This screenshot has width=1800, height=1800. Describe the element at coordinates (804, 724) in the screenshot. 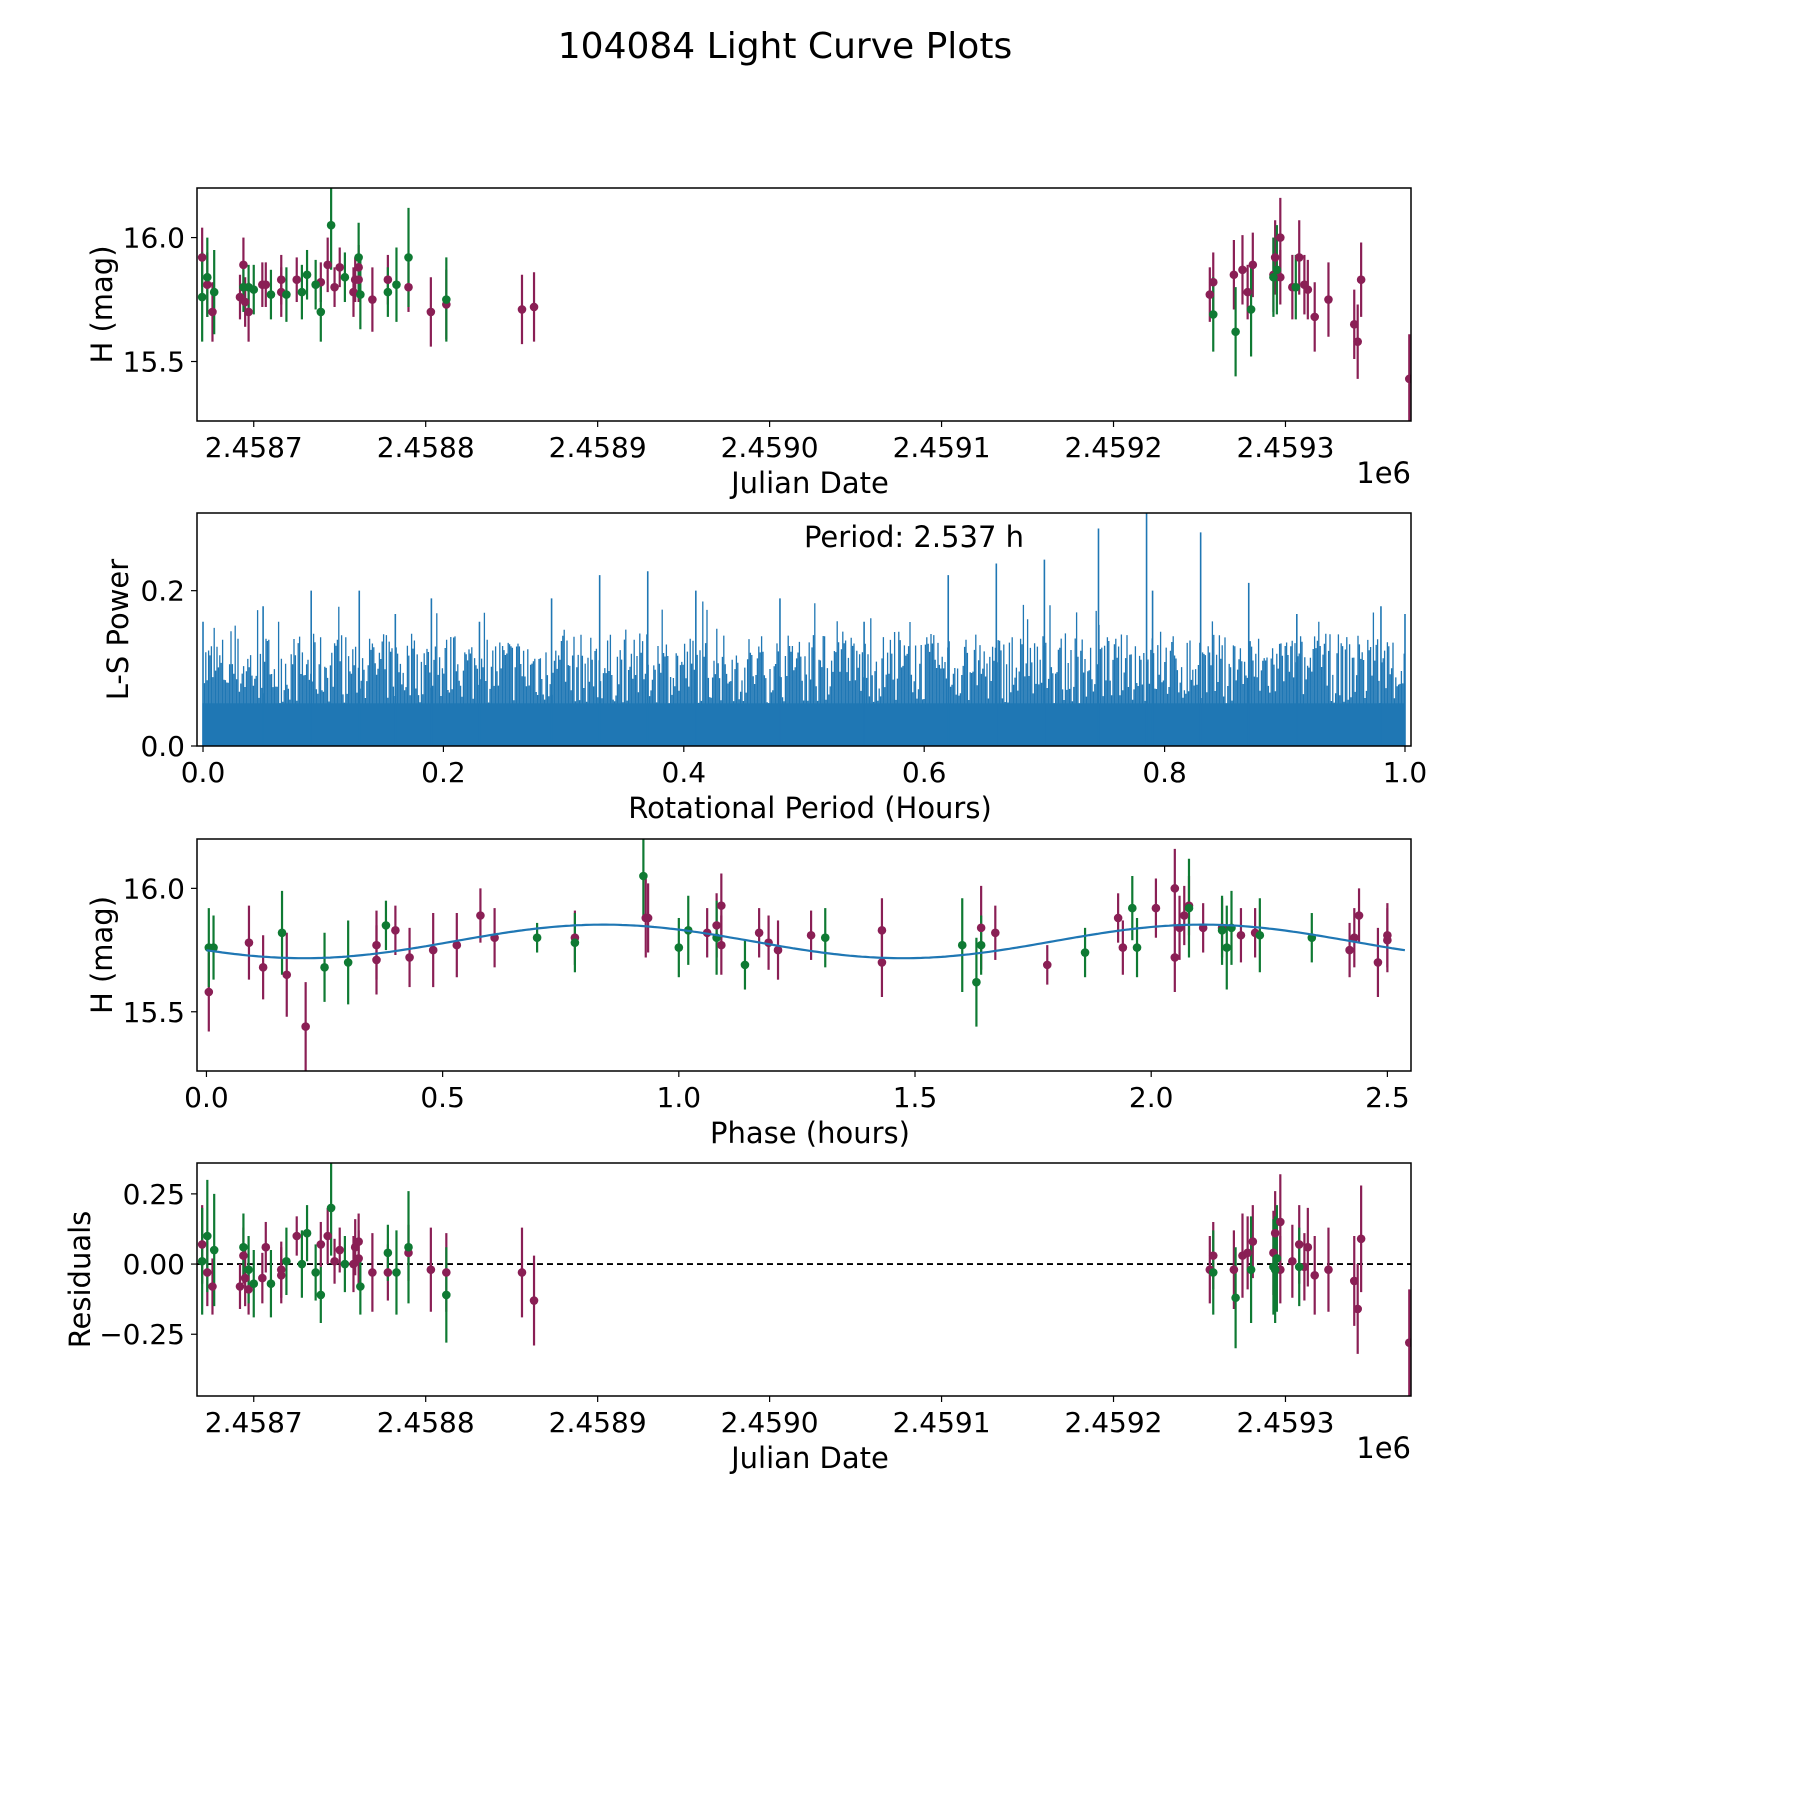

I see `periodogram-fill` at that location.